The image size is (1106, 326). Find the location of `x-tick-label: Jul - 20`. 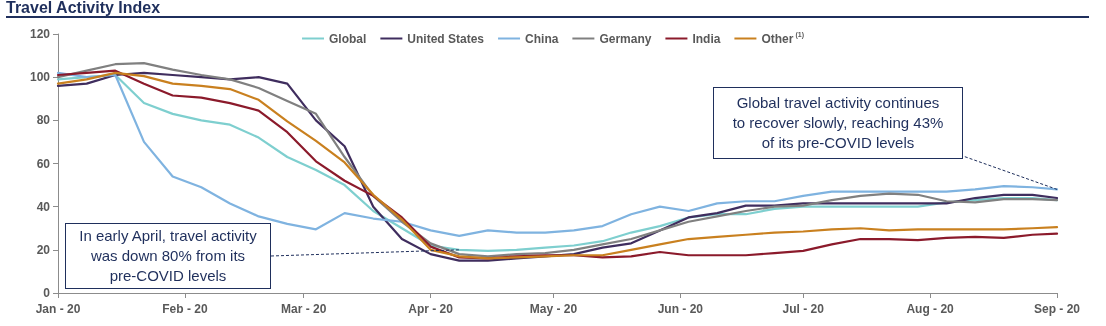

x-tick-label: Jul - 20 is located at coordinates (803, 309).